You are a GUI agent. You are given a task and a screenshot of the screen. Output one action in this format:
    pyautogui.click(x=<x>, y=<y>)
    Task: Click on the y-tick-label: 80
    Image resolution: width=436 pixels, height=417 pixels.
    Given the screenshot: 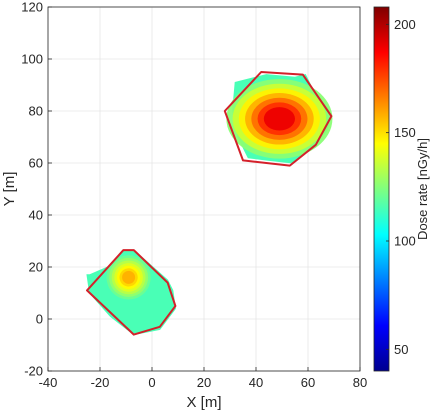 What is the action you would take?
    pyautogui.click(x=36, y=111)
    